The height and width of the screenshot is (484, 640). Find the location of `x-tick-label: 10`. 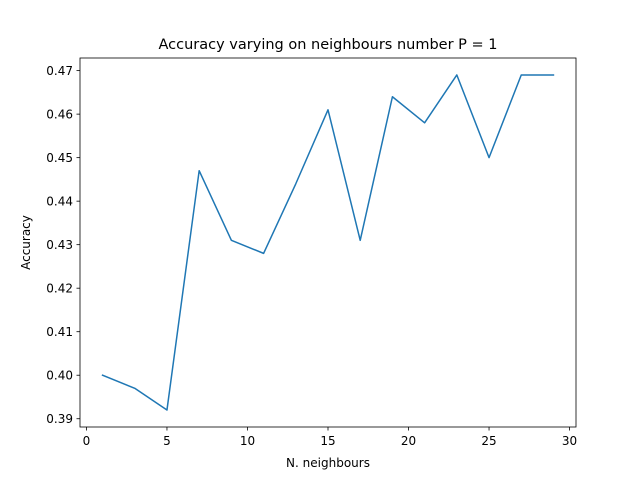

x-tick-label: 10 is located at coordinates (247, 441).